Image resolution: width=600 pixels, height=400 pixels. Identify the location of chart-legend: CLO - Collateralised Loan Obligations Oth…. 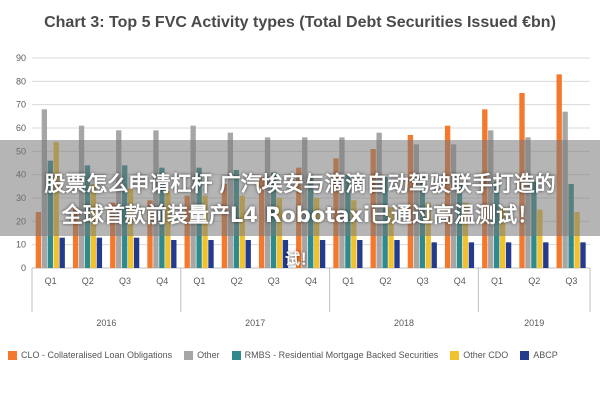
(303, 355).